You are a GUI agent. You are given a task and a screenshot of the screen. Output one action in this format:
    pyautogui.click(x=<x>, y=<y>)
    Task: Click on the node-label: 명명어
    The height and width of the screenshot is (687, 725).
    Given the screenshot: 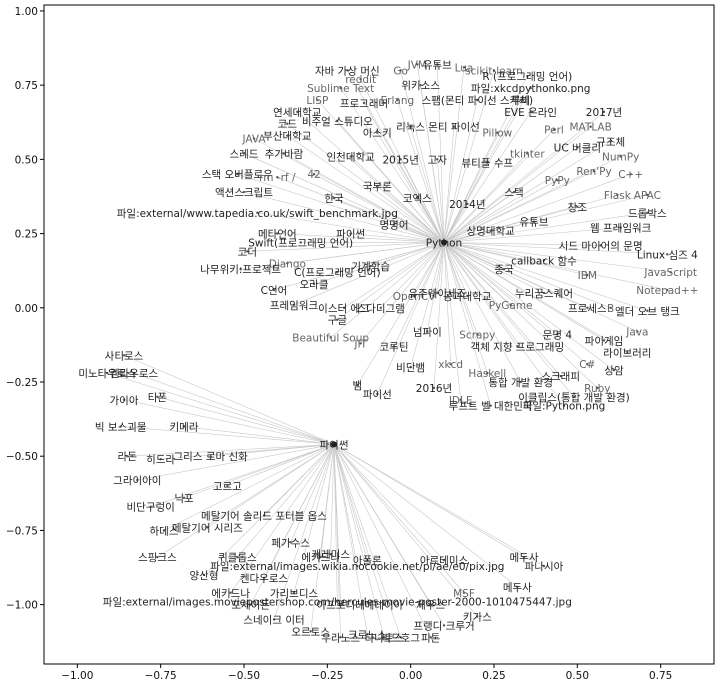 What is the action you would take?
    pyautogui.click(x=394, y=226)
    